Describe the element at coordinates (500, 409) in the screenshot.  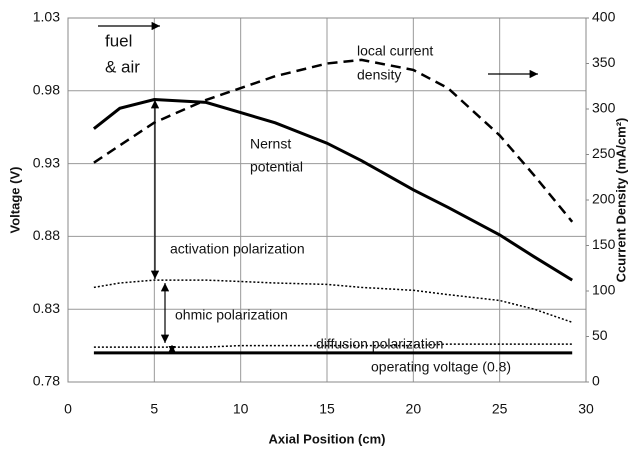
I see `x-tick-label: 25` at that location.